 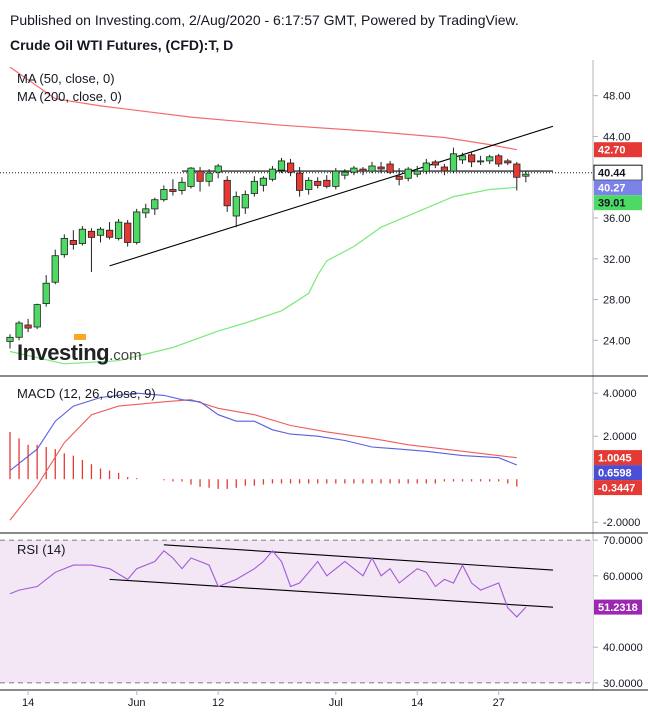 I want to click on ma200-line, so click(x=263, y=108).